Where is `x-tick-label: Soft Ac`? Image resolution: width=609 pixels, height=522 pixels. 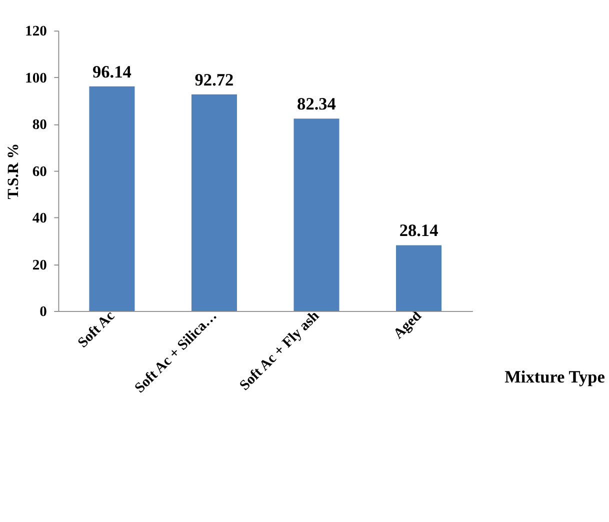 x-tick-label: Soft Ac is located at coordinates (96, 330).